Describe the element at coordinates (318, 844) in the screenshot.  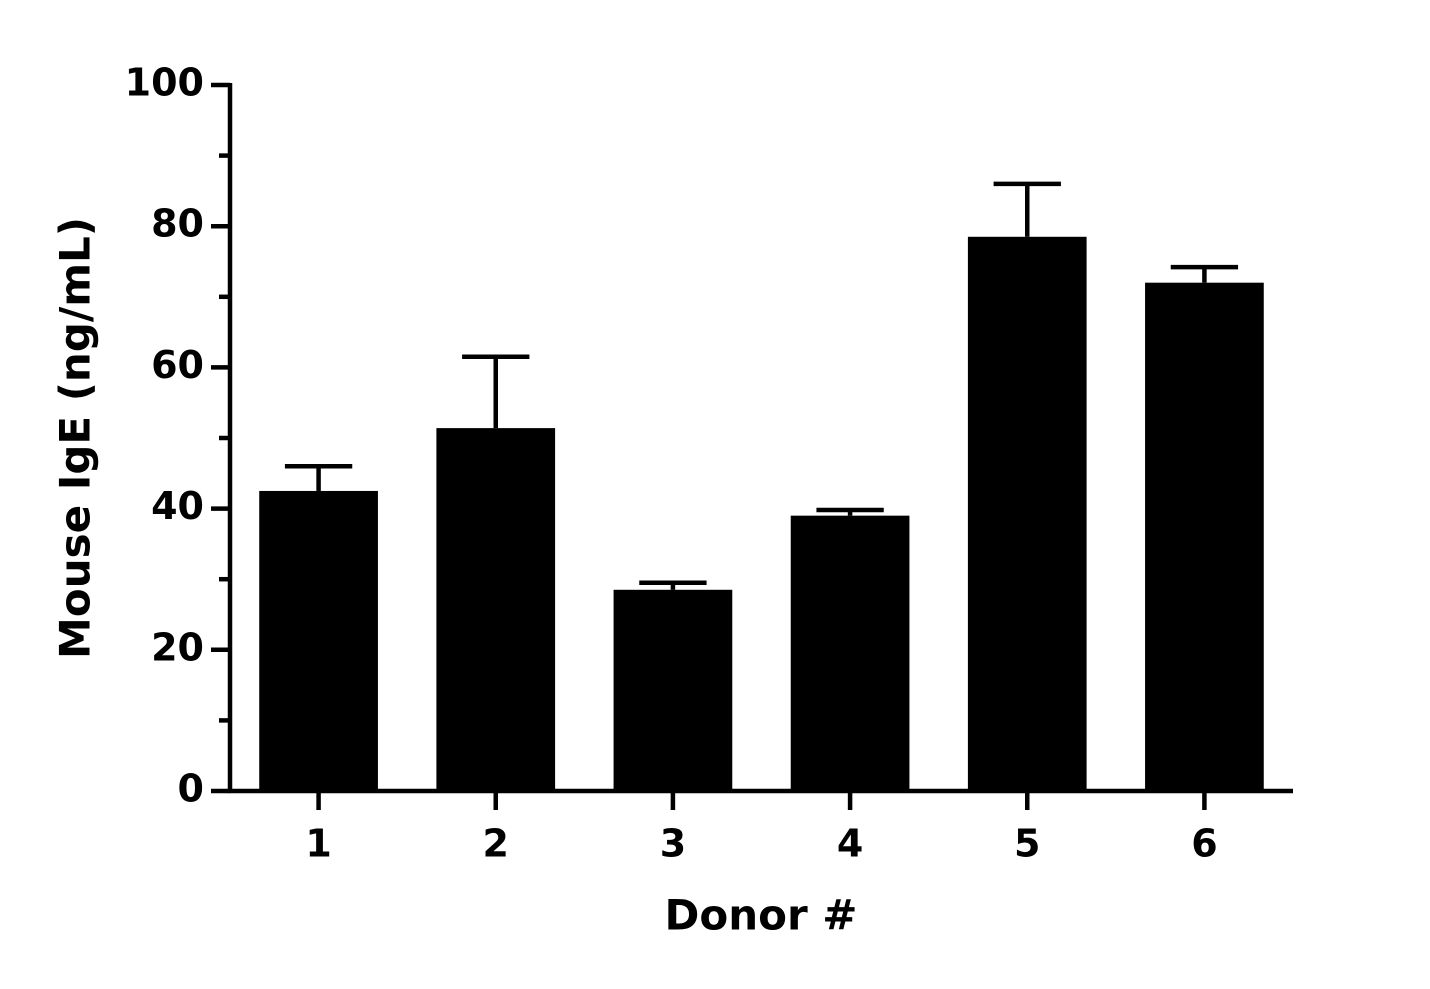
I see `x-tick-label: 1` at that location.